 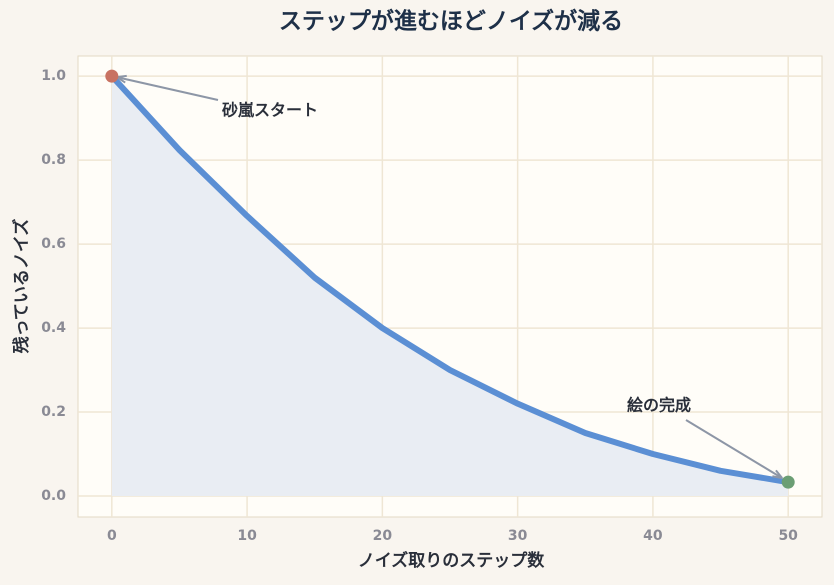 I want to click on y-tick-label: 1.0, so click(x=53, y=76).